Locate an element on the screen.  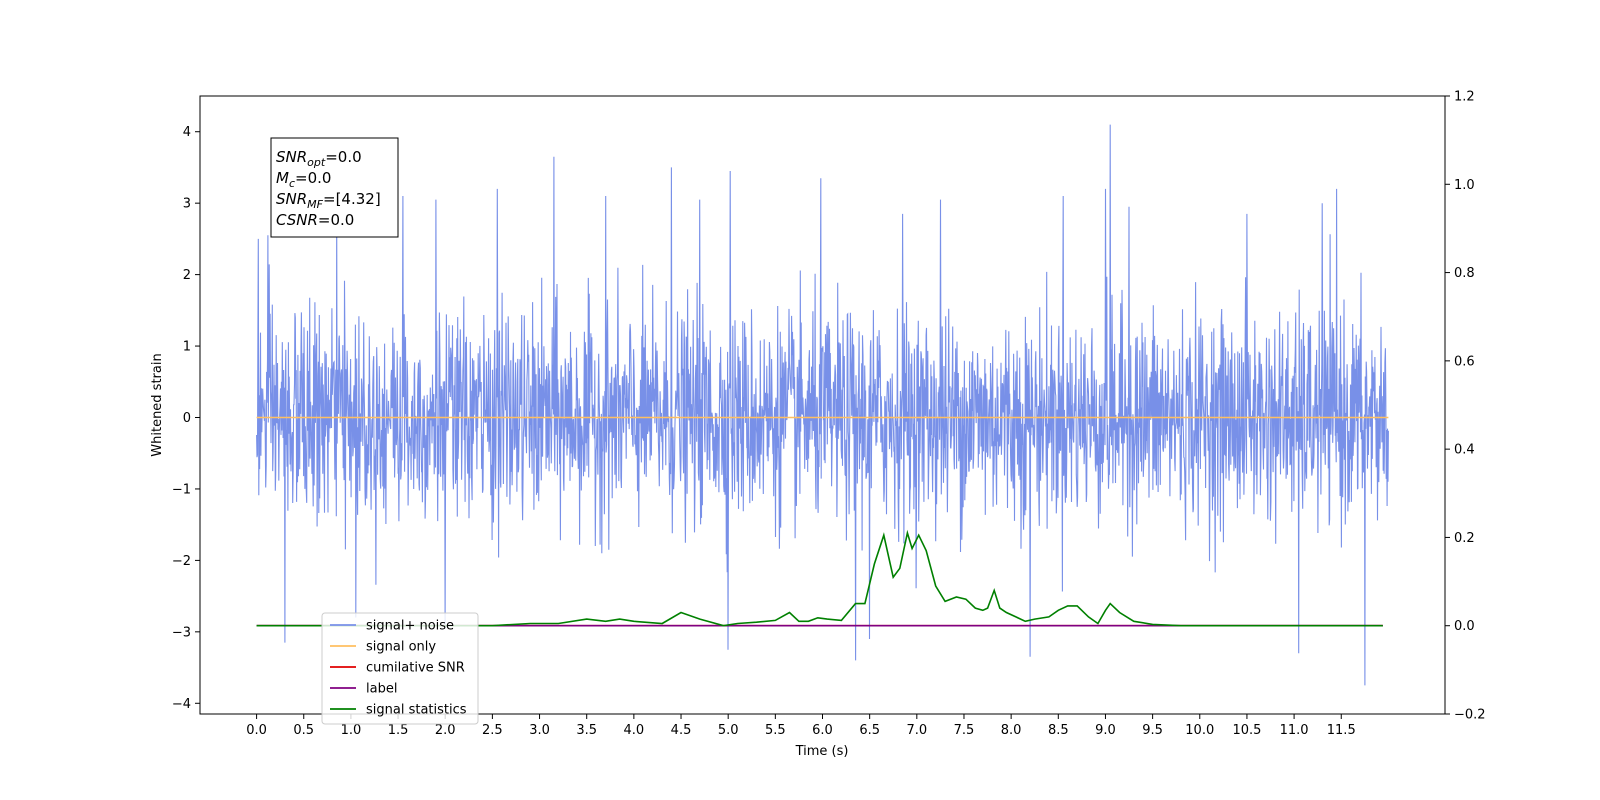
y-axis-left: 4 3 2 1 0 −1 −2 −3 −4 is located at coordinates (186, 418).